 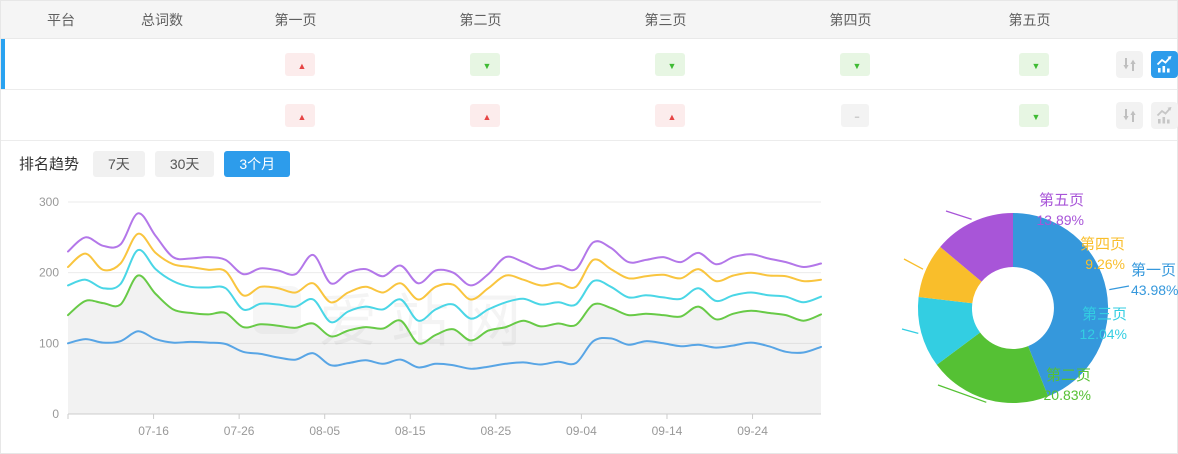 What do you see at coordinates (949, 331) in the screenshot?
I see `donut-slice-第三页` at bounding box center [949, 331].